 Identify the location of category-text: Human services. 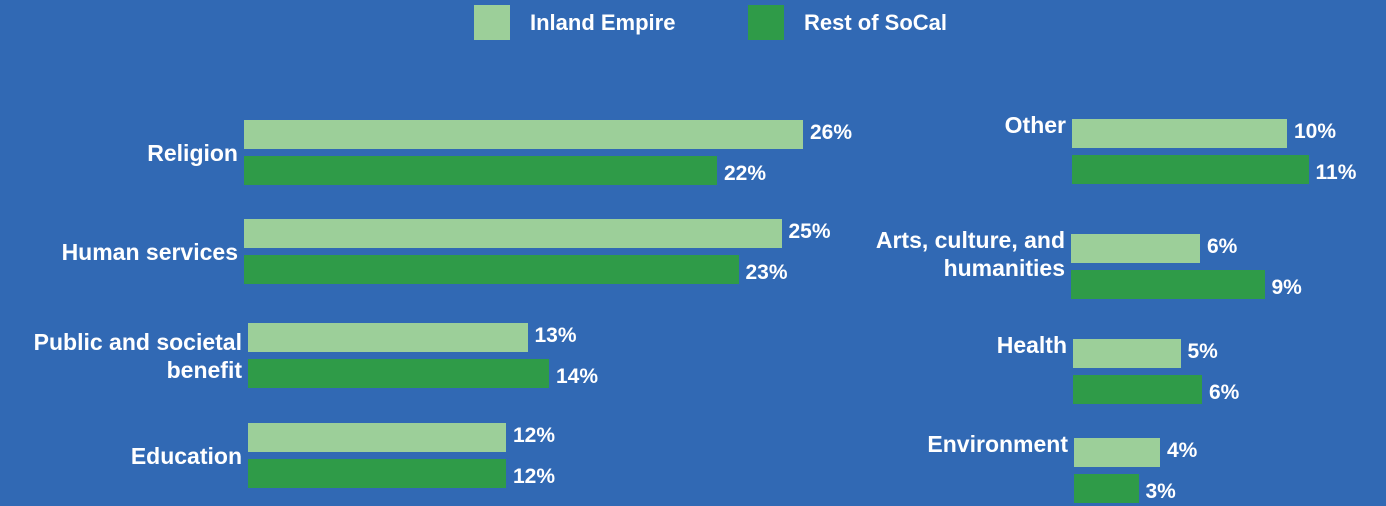
(149, 251).